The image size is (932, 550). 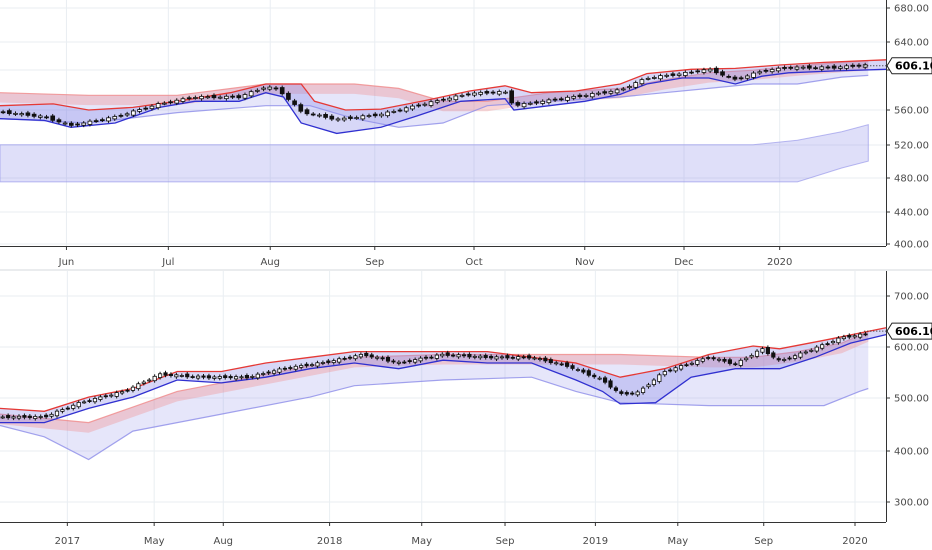 What do you see at coordinates (911, 297) in the screenshot?
I see `weekly-ytick-label: 700.00` at bounding box center [911, 297].